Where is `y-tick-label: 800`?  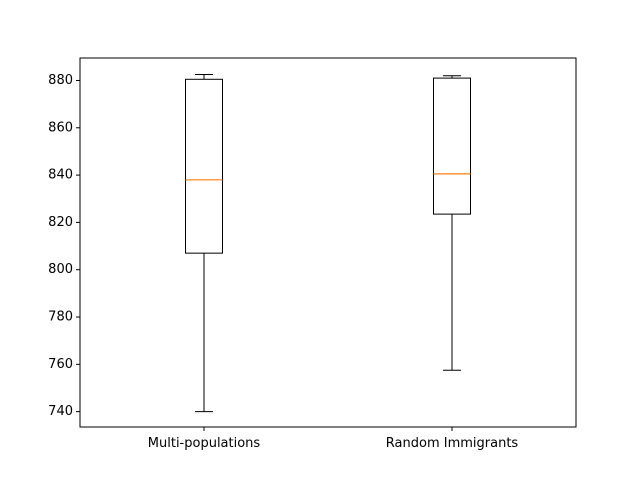 y-tick-label: 800 is located at coordinates (60, 269).